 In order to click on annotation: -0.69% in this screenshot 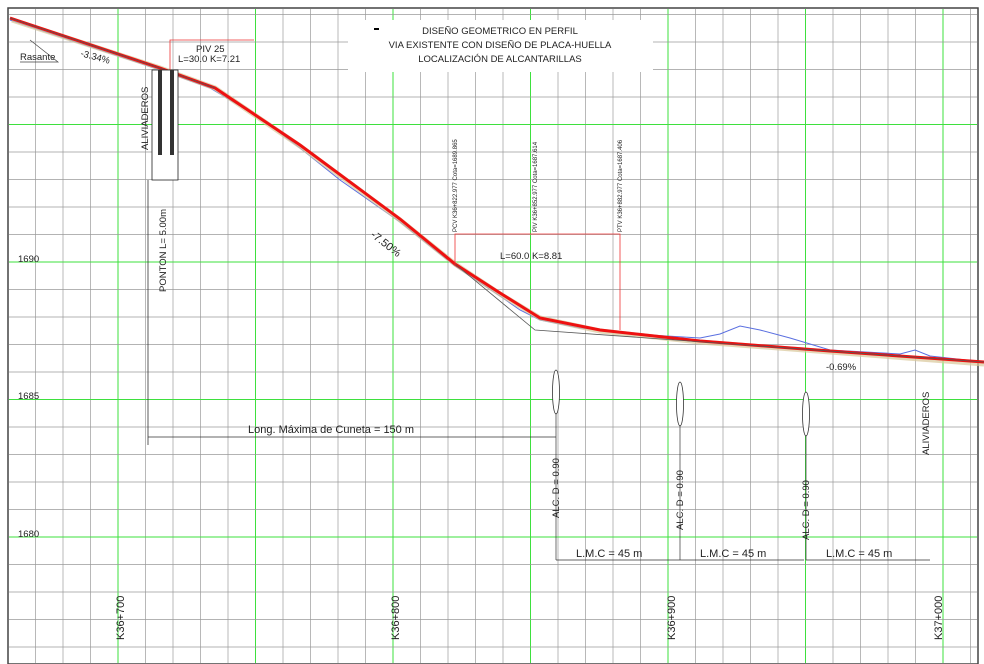, I will do `click(841, 367)`.